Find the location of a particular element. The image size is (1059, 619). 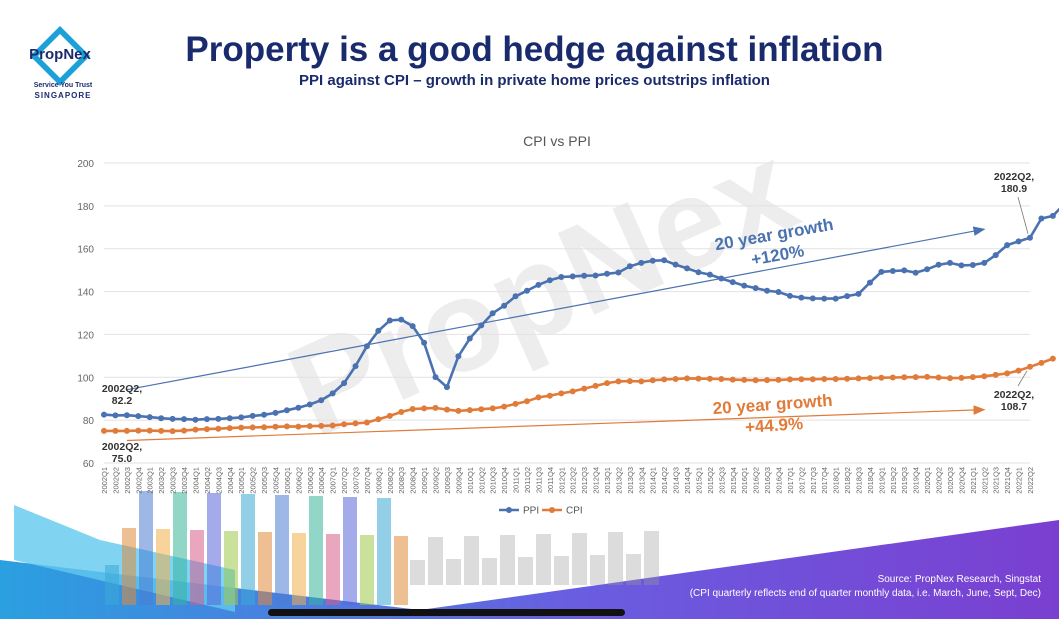

x-tick-label: 2012Q1 is located at coordinates (561, 480).